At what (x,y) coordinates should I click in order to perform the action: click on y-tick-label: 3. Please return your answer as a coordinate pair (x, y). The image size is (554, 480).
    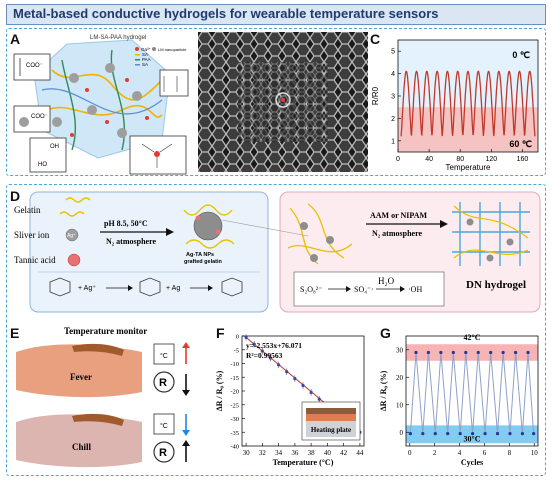
    Looking at the image, I should click on (393, 97).